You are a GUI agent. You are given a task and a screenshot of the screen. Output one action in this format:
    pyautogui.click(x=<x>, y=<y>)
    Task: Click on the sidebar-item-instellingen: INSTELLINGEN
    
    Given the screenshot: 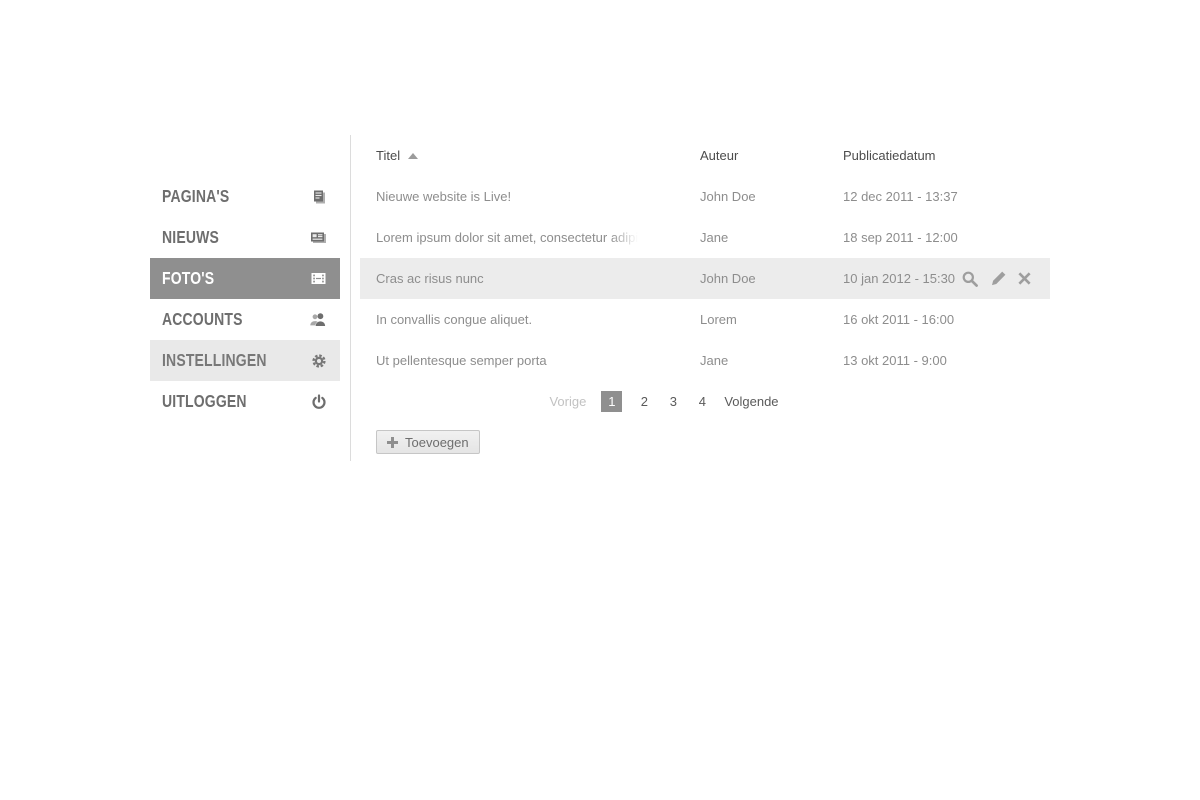 What is the action you would take?
    pyautogui.click(x=245, y=360)
    